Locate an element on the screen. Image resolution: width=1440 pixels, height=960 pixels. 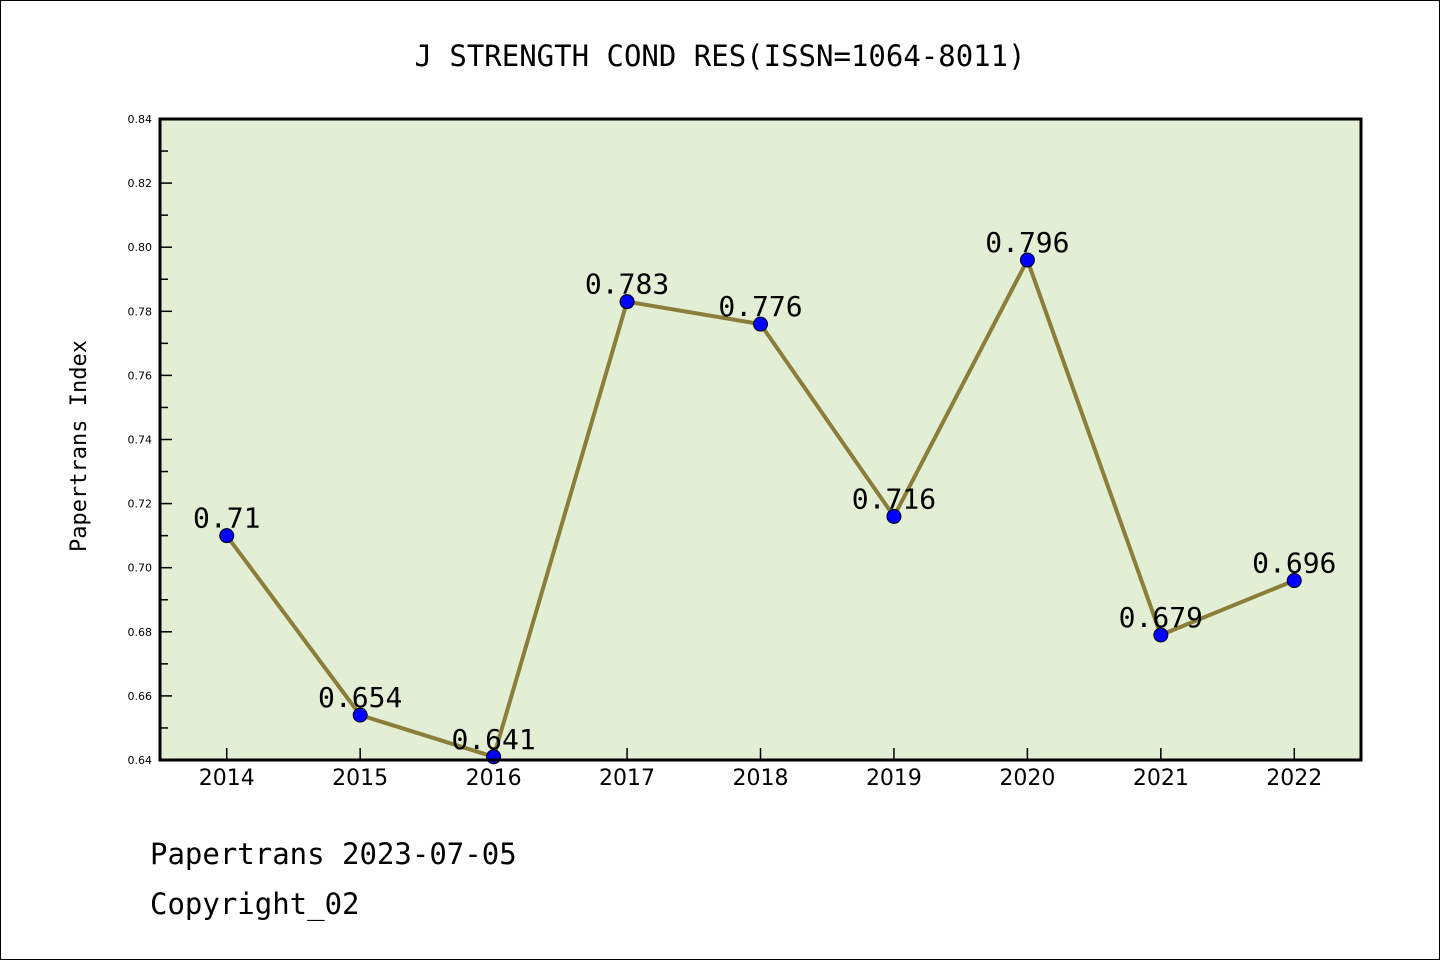
data-label: 0.716 is located at coordinates (894, 498).